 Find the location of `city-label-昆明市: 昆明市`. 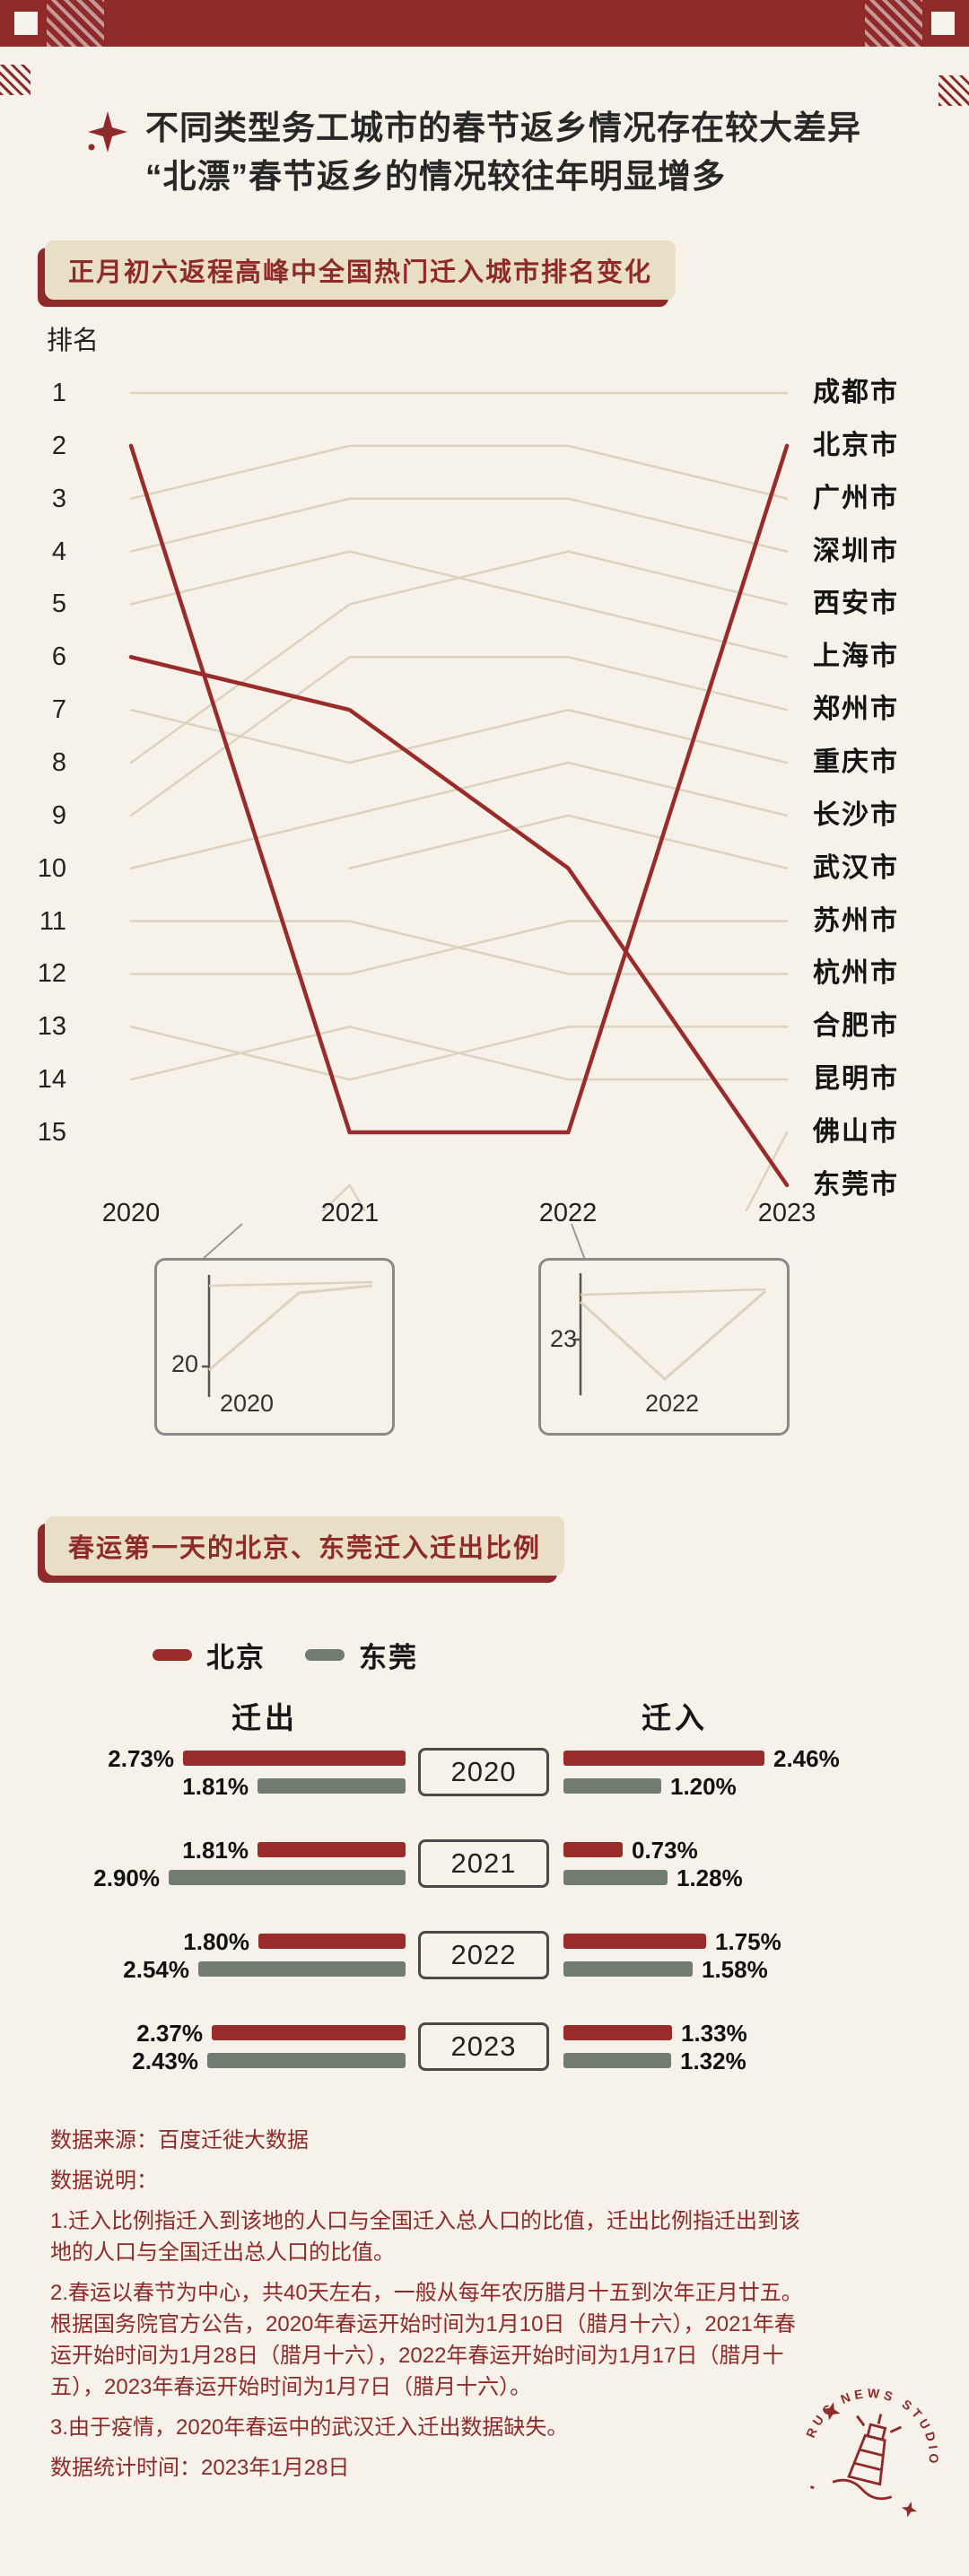

city-label-昆明市: 昆明市 is located at coordinates (856, 1079).